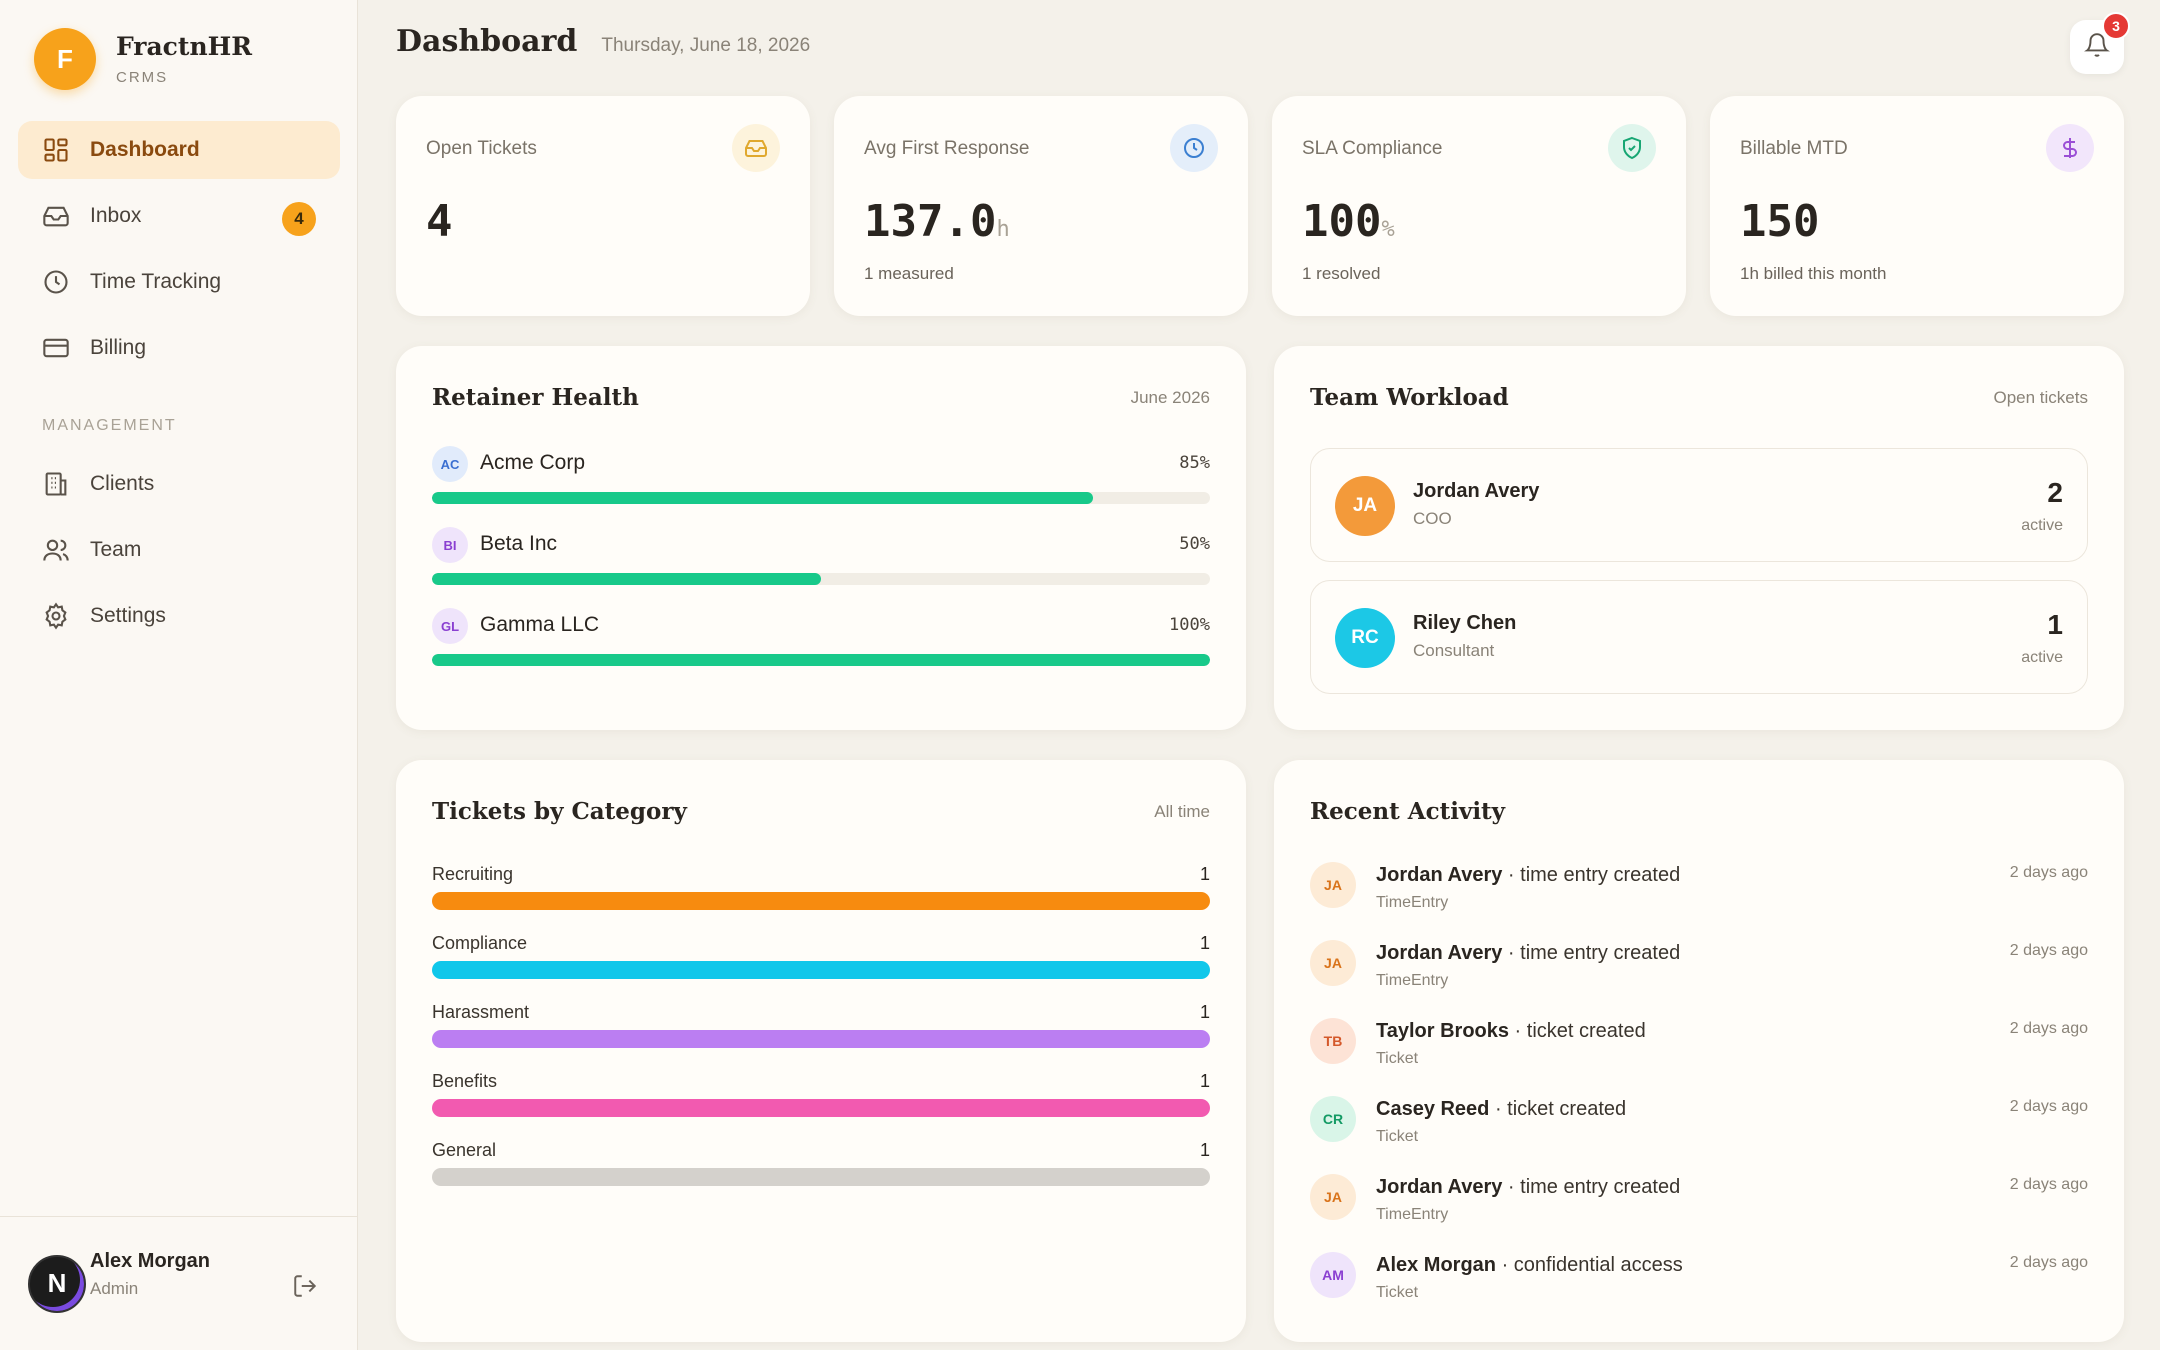 The width and height of the screenshot is (2160, 1350). I want to click on category-row: Harassment 1, so click(821, 1032).